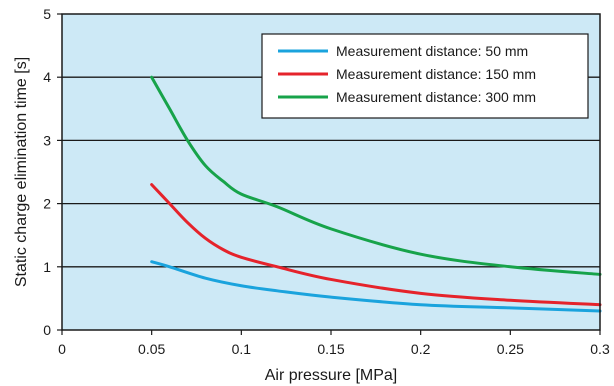 The height and width of the screenshot is (386, 614). What do you see at coordinates (52, 172) in the screenshot?
I see `y-axis-ticks: 0 1 2 3 4 5` at bounding box center [52, 172].